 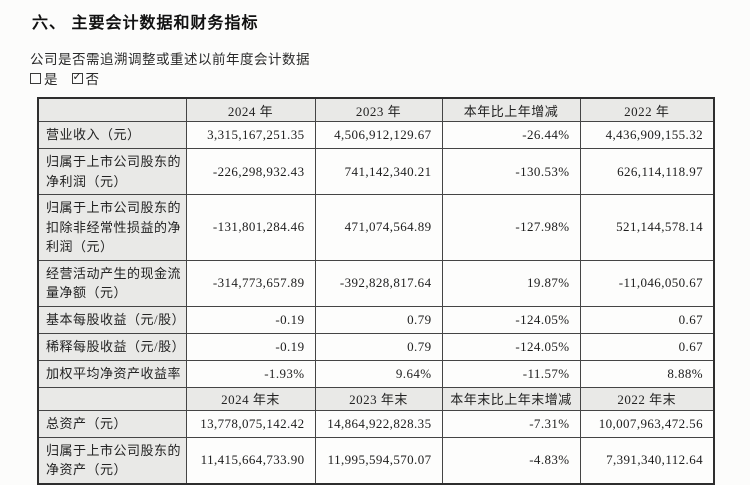 I want to click on table-row-basic-eps: 基本每股收益（元/股） -0.19 0.79 -124.05% 0.67, so click(x=376, y=319).